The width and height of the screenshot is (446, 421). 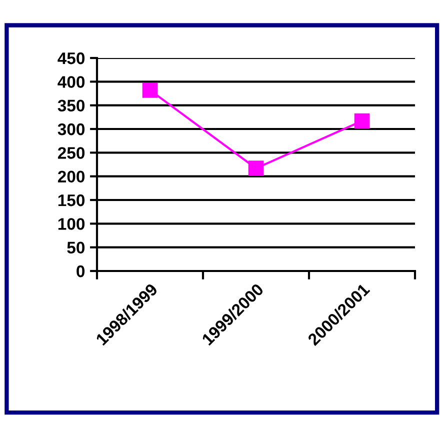 What do you see at coordinates (76, 248) in the screenshot?
I see `y-tick-label: 50` at bounding box center [76, 248].